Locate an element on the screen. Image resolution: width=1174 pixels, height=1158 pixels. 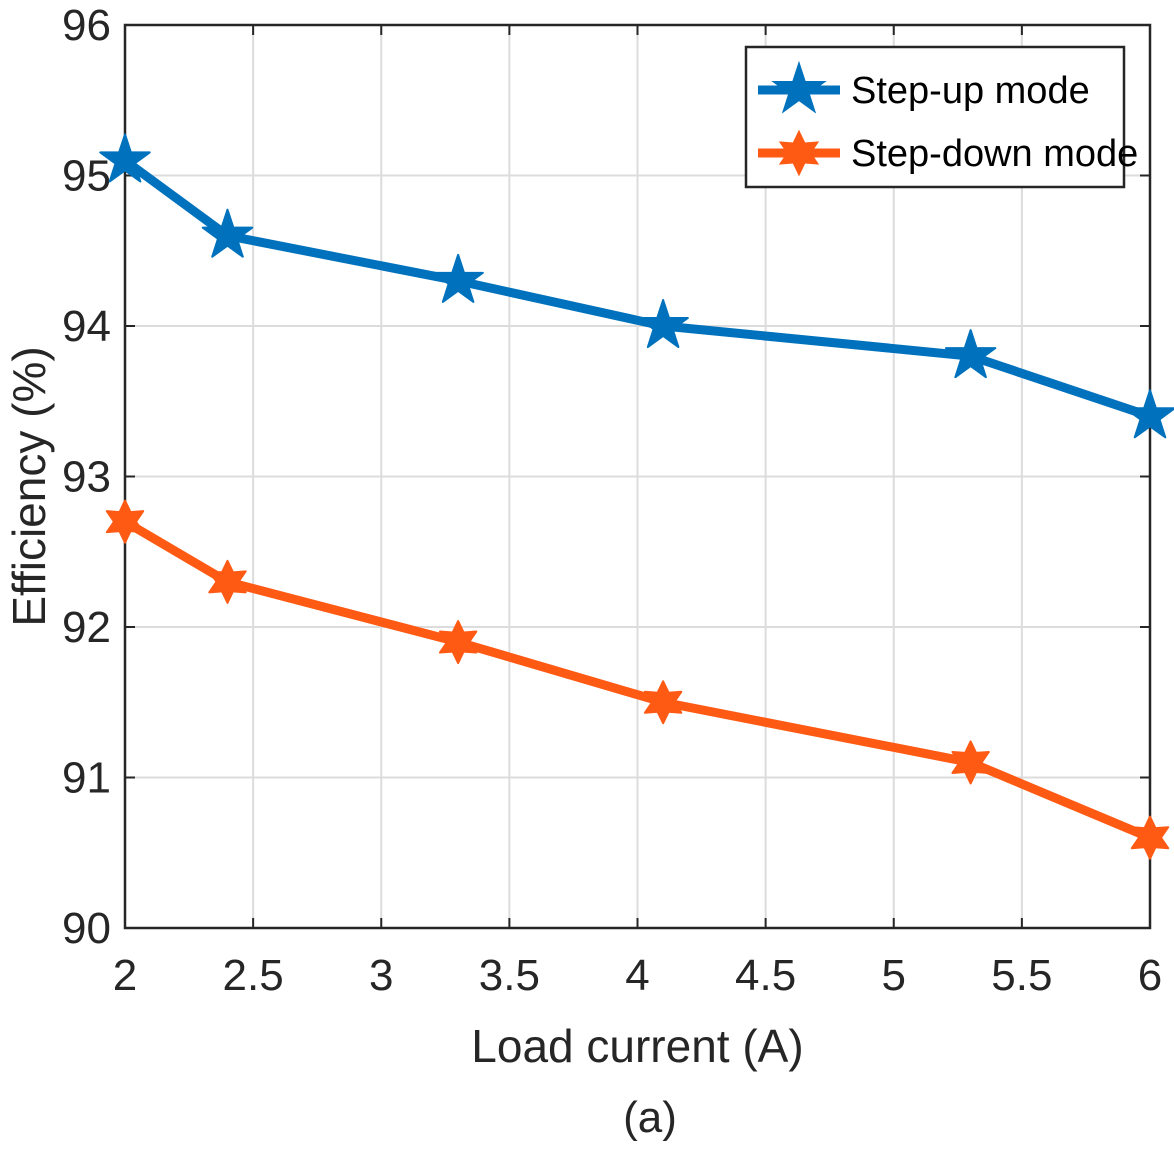
x-tick-label: 6 is located at coordinates (1150, 975).